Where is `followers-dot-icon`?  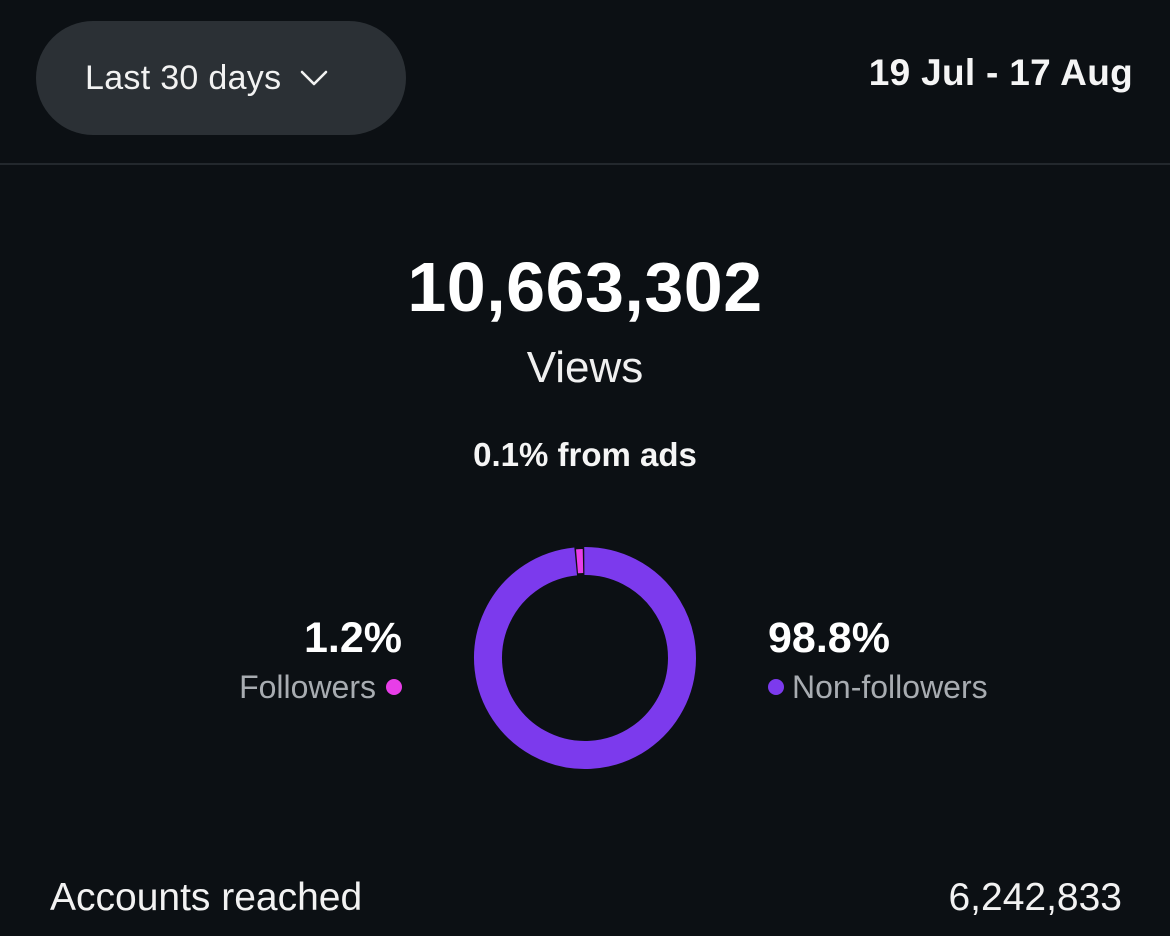
followers-dot-icon is located at coordinates (394, 687).